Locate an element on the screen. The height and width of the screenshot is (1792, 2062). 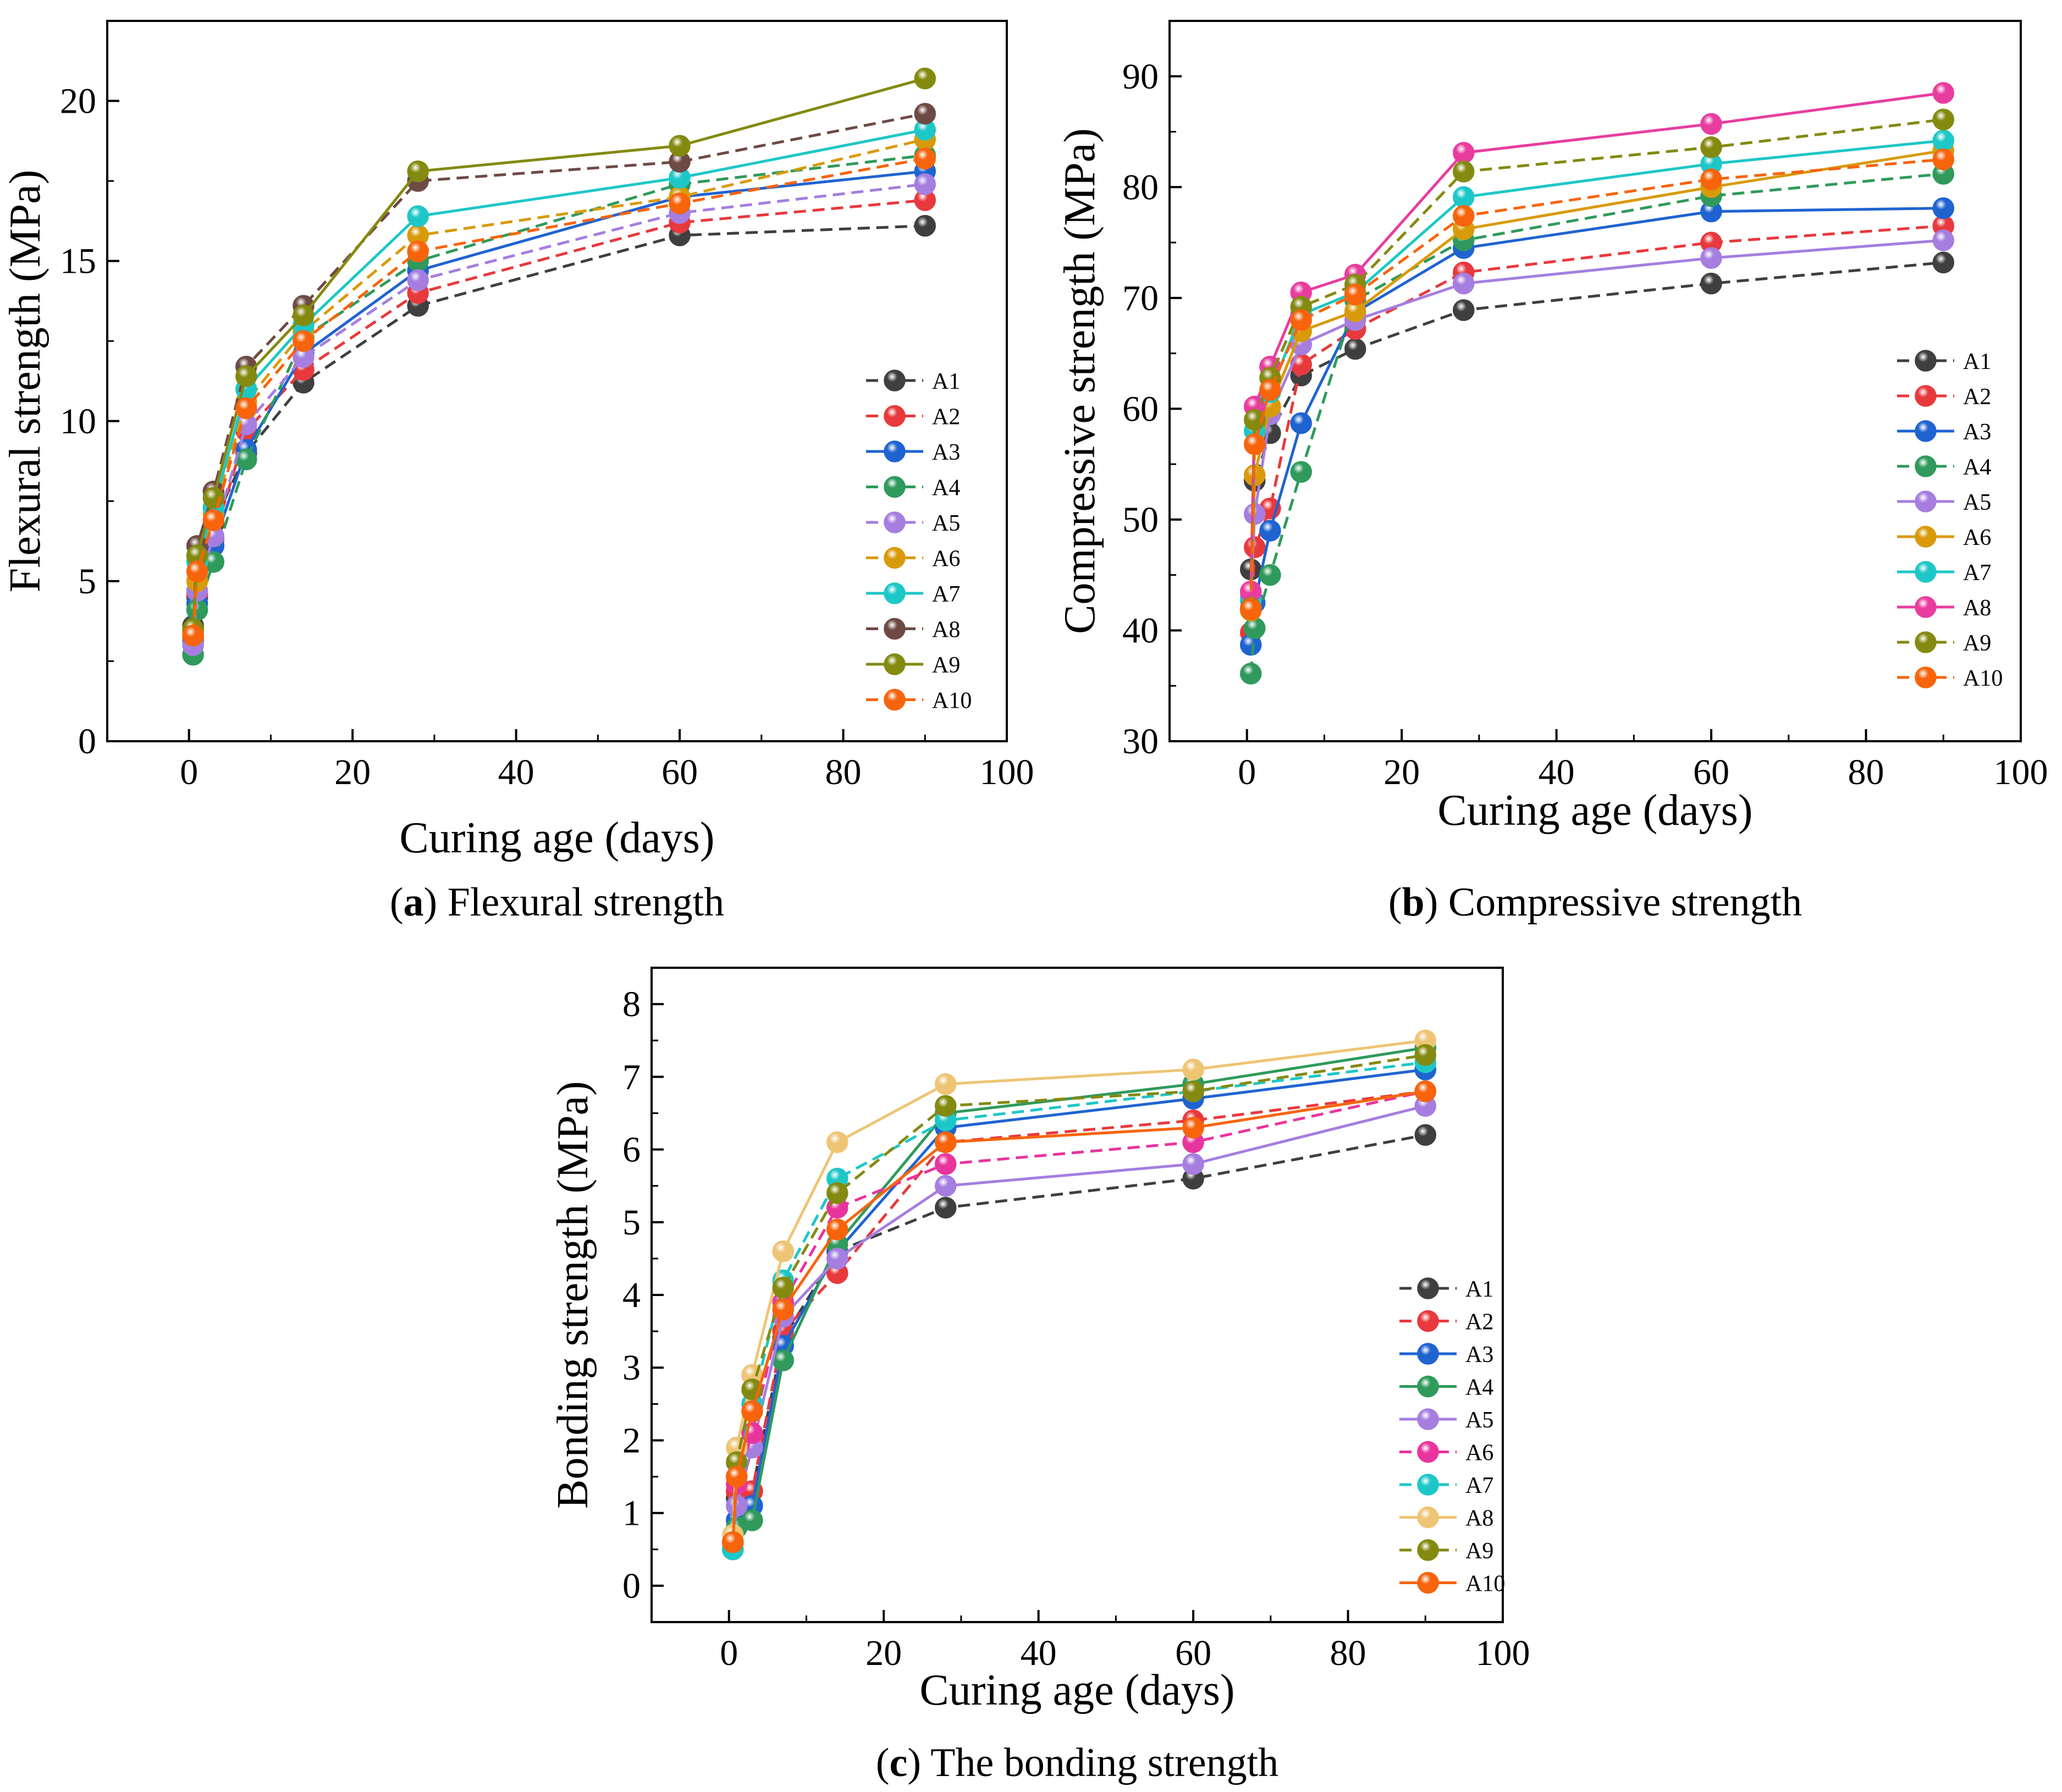
y-tick-label: 15 is located at coordinates (78, 261).